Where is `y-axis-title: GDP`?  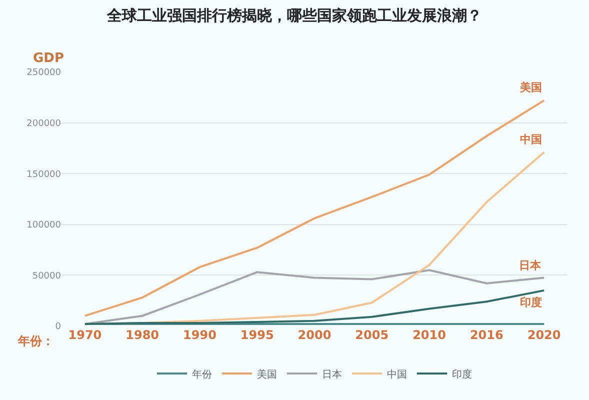
y-axis-title: GDP is located at coordinates (48, 58).